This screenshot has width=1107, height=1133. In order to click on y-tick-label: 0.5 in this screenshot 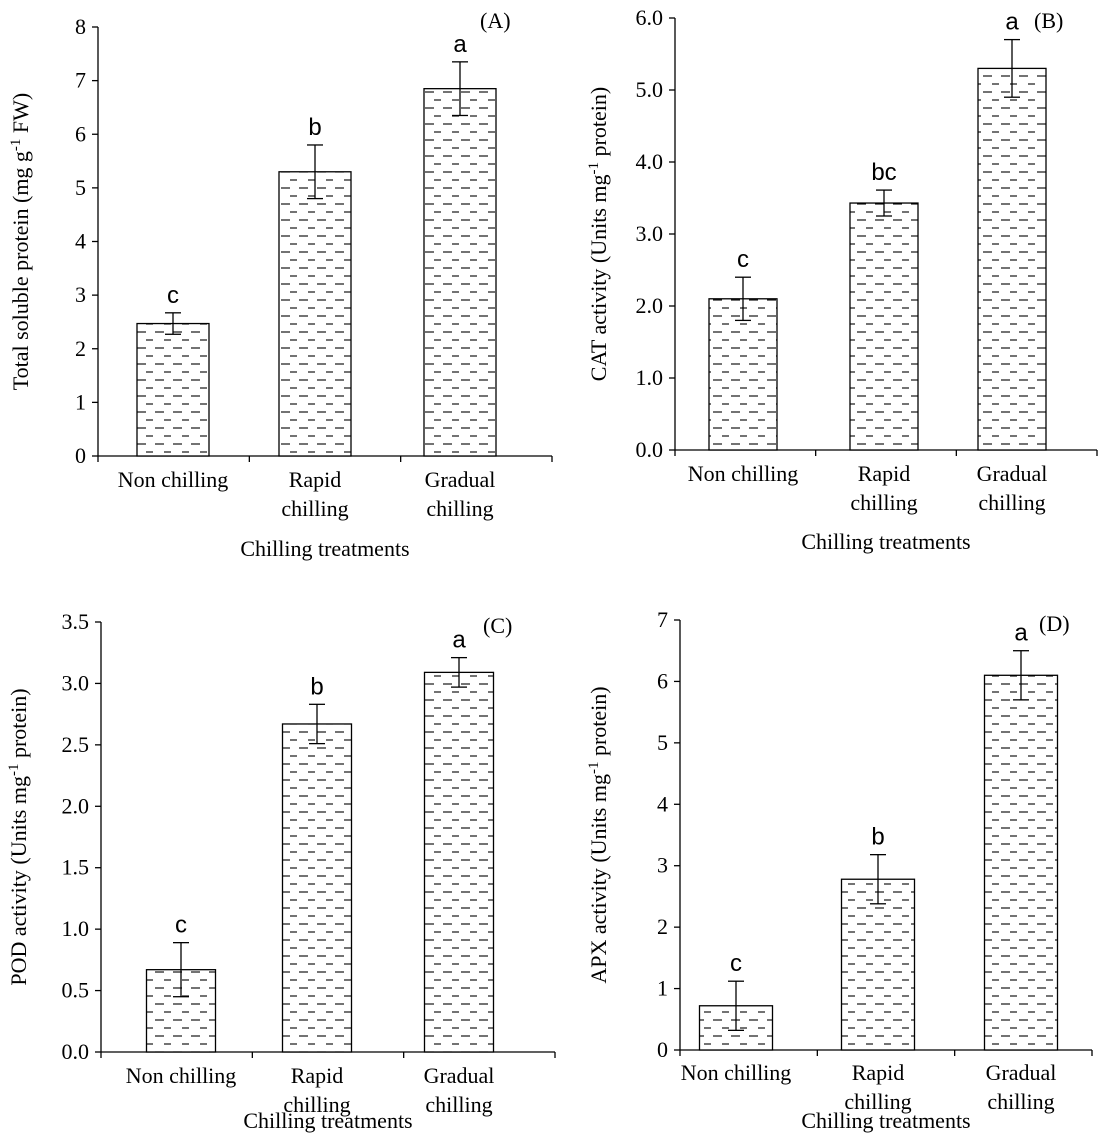, I will do `click(76, 990)`.